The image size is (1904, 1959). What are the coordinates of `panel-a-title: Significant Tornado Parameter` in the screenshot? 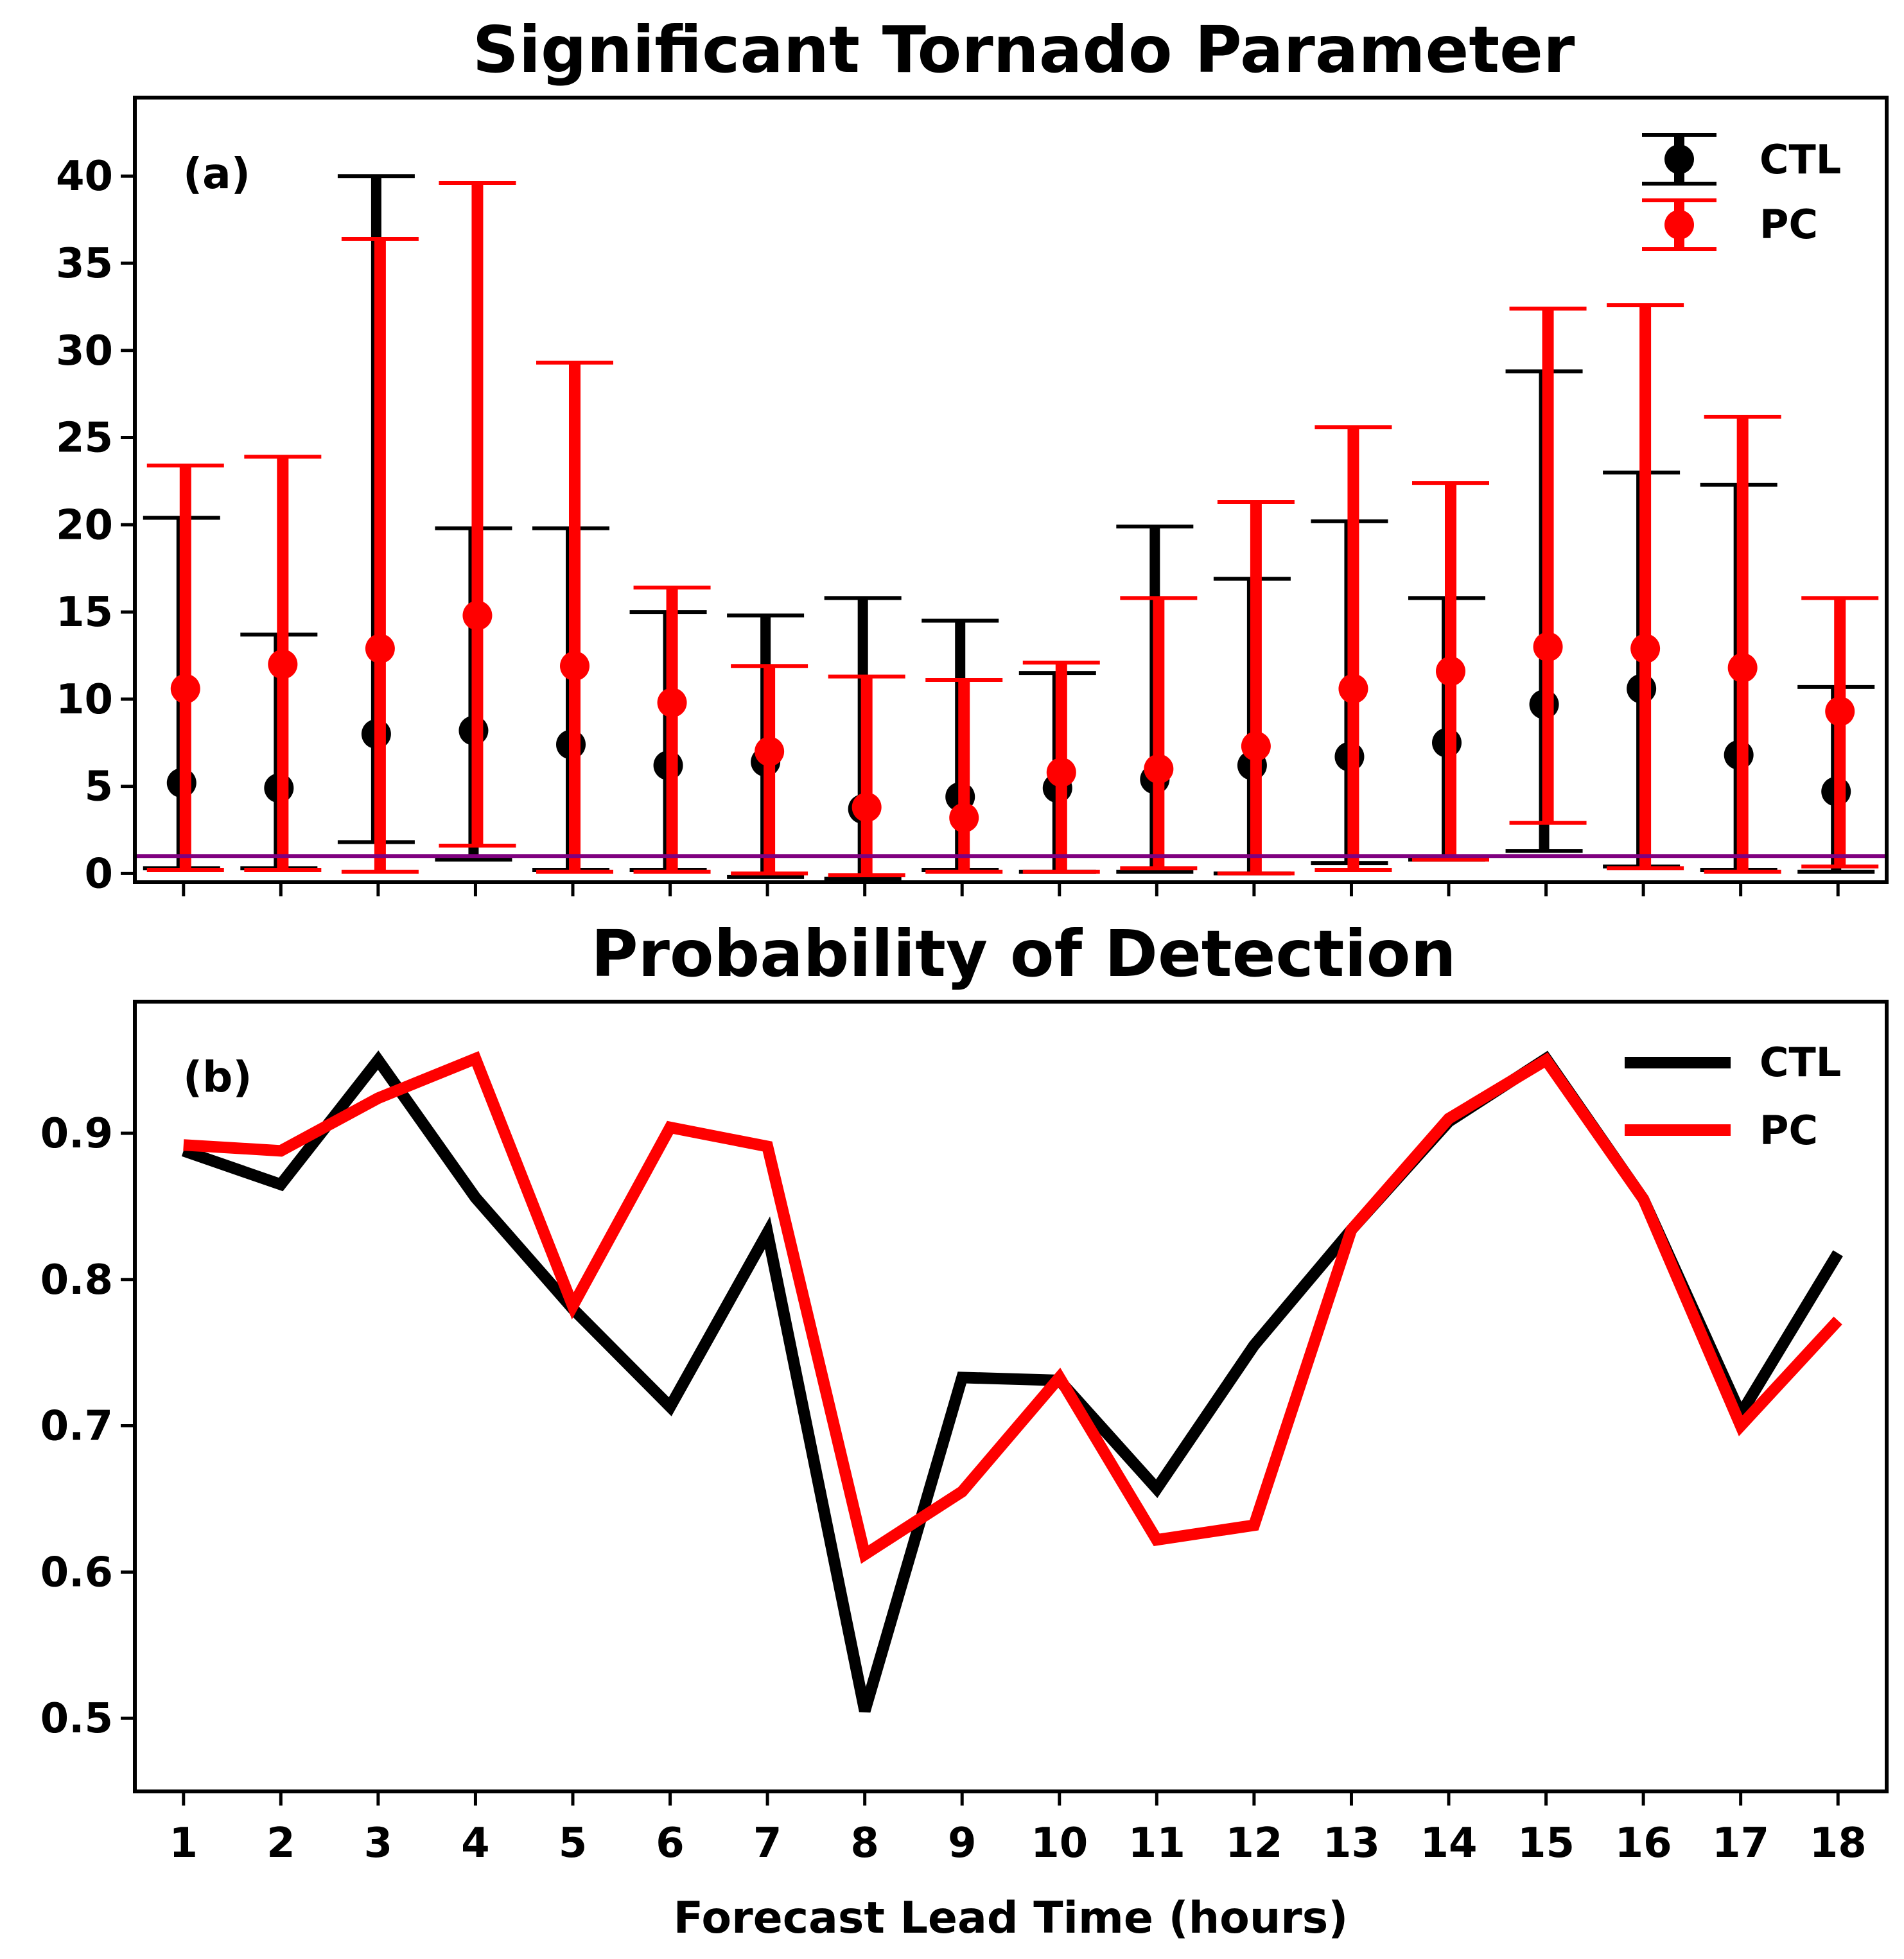 It's located at (1024, 49).